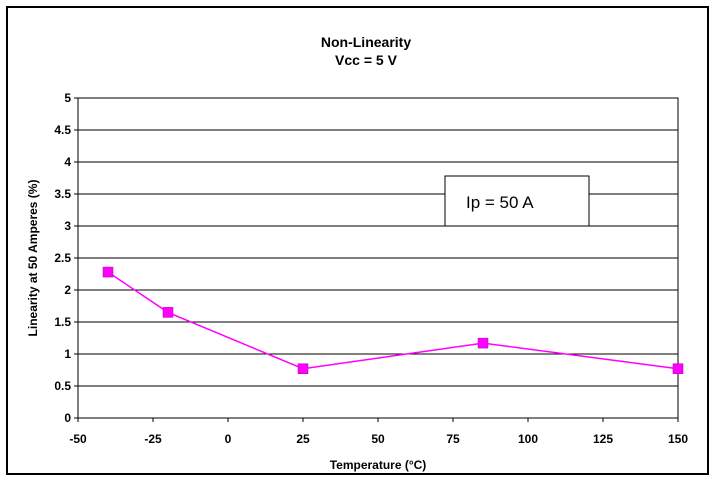  Describe the element at coordinates (528, 439) in the screenshot. I see `x-tick-label: 100` at that location.